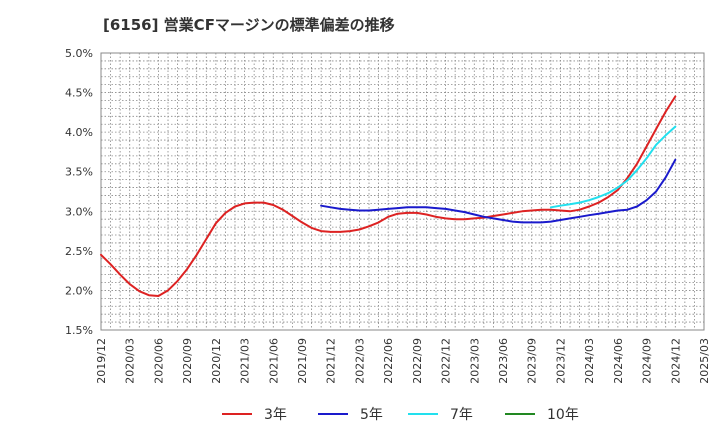 The image size is (720, 440). I want to click on x-tick-label: 2021/03, so click(245, 361).